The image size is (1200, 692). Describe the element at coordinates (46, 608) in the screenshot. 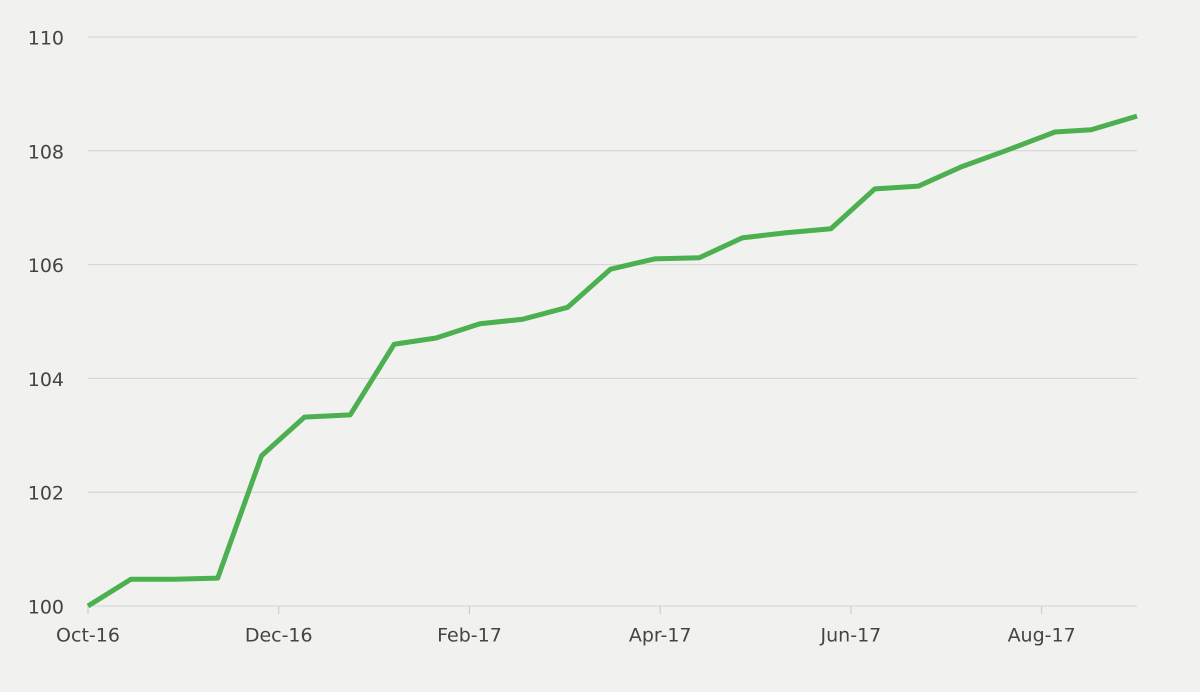

I see `y-tick-label: 100` at that location.